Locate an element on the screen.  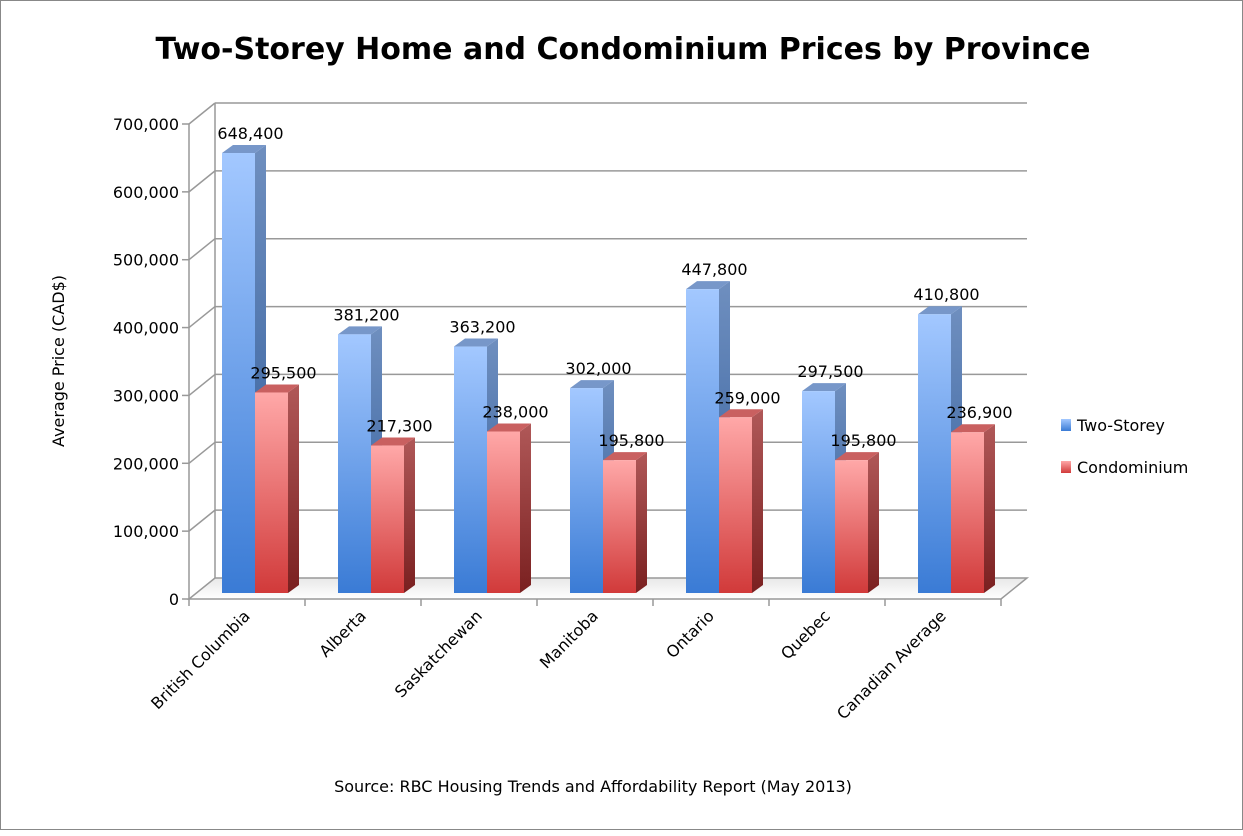
bar-condominium-manitoba is located at coordinates (625, 522).